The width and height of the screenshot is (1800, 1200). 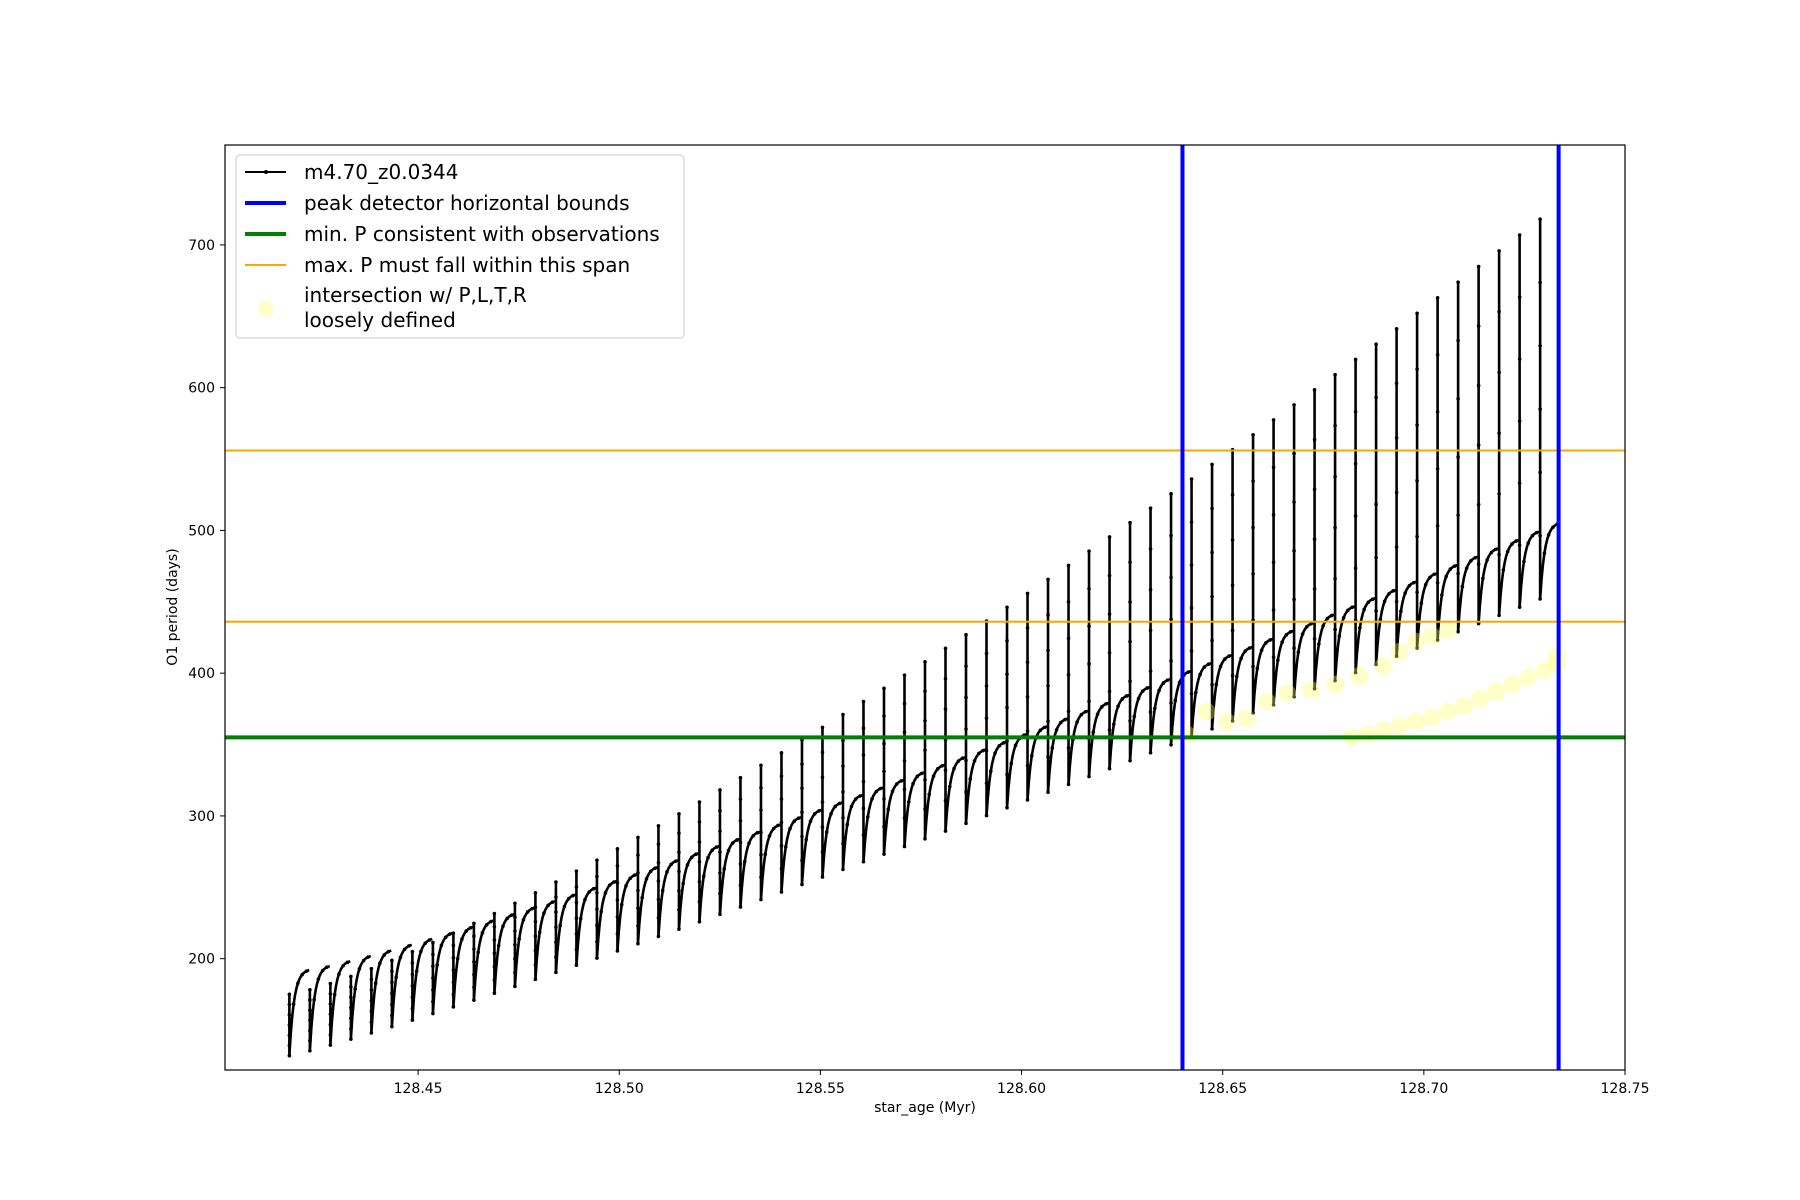 I want to click on x-tick-label: 128.60, so click(x=1021, y=1089).